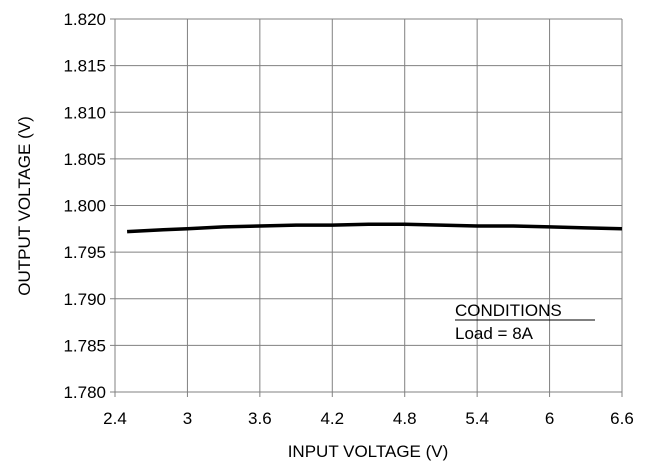 The width and height of the screenshot is (655, 464). What do you see at coordinates (84, 299) in the screenshot?
I see `y-tick-label: 1.790` at bounding box center [84, 299].